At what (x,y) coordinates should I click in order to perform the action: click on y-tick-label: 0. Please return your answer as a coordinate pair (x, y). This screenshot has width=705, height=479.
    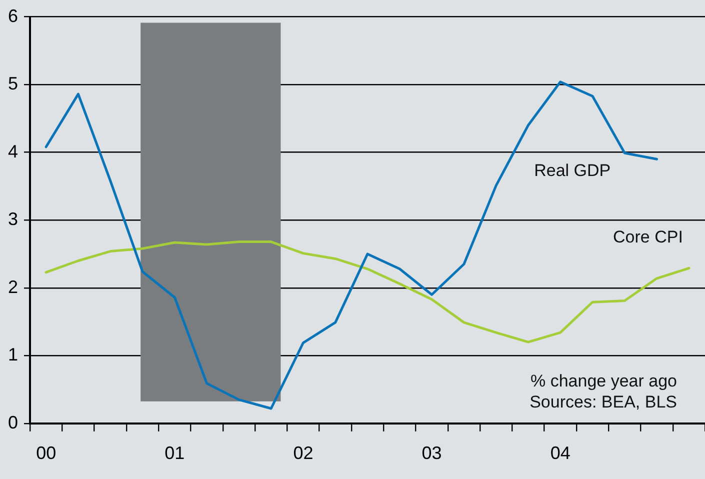
    Looking at the image, I should click on (13, 422).